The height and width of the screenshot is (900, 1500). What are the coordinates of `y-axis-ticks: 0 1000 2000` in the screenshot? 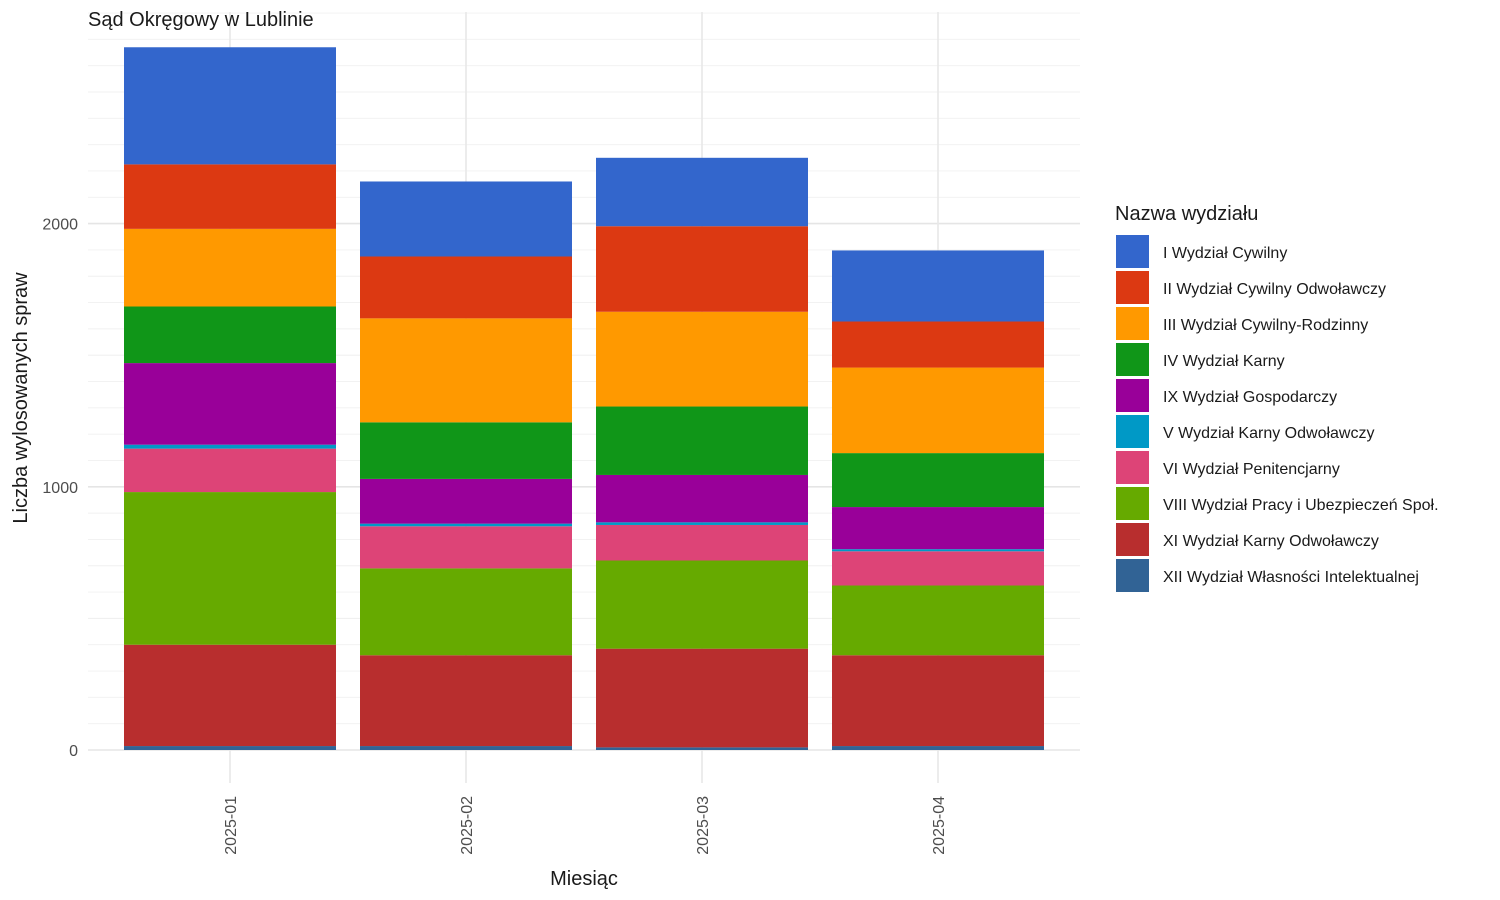 It's located at (60, 488).